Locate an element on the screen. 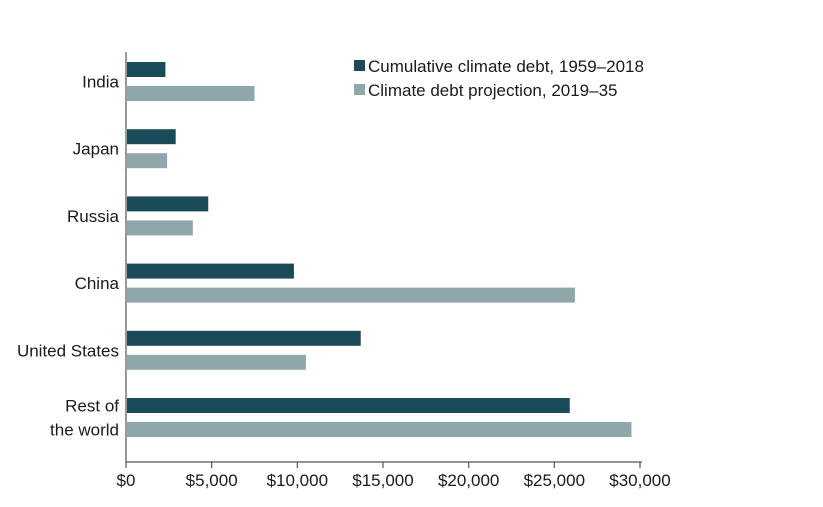  x-tick-label: $0 is located at coordinates (126, 480).